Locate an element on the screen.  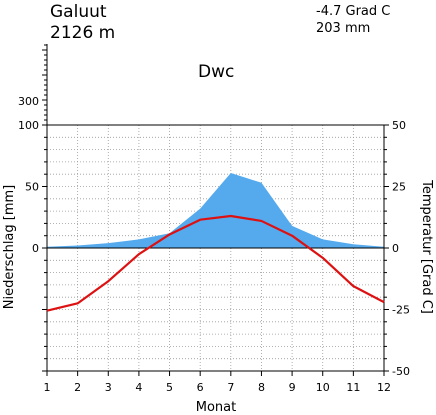
left-tick-labels: 0 50 100 300 is located at coordinates (28, 175).